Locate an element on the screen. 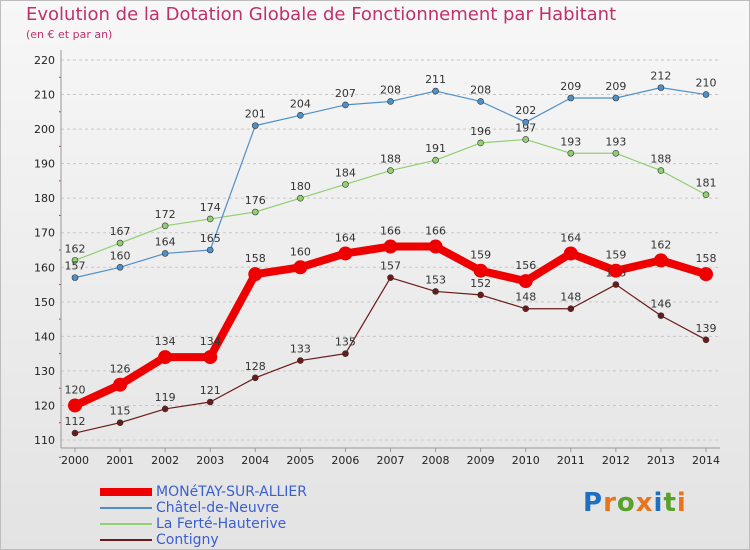  legend-label: Contigny is located at coordinates (187, 540).